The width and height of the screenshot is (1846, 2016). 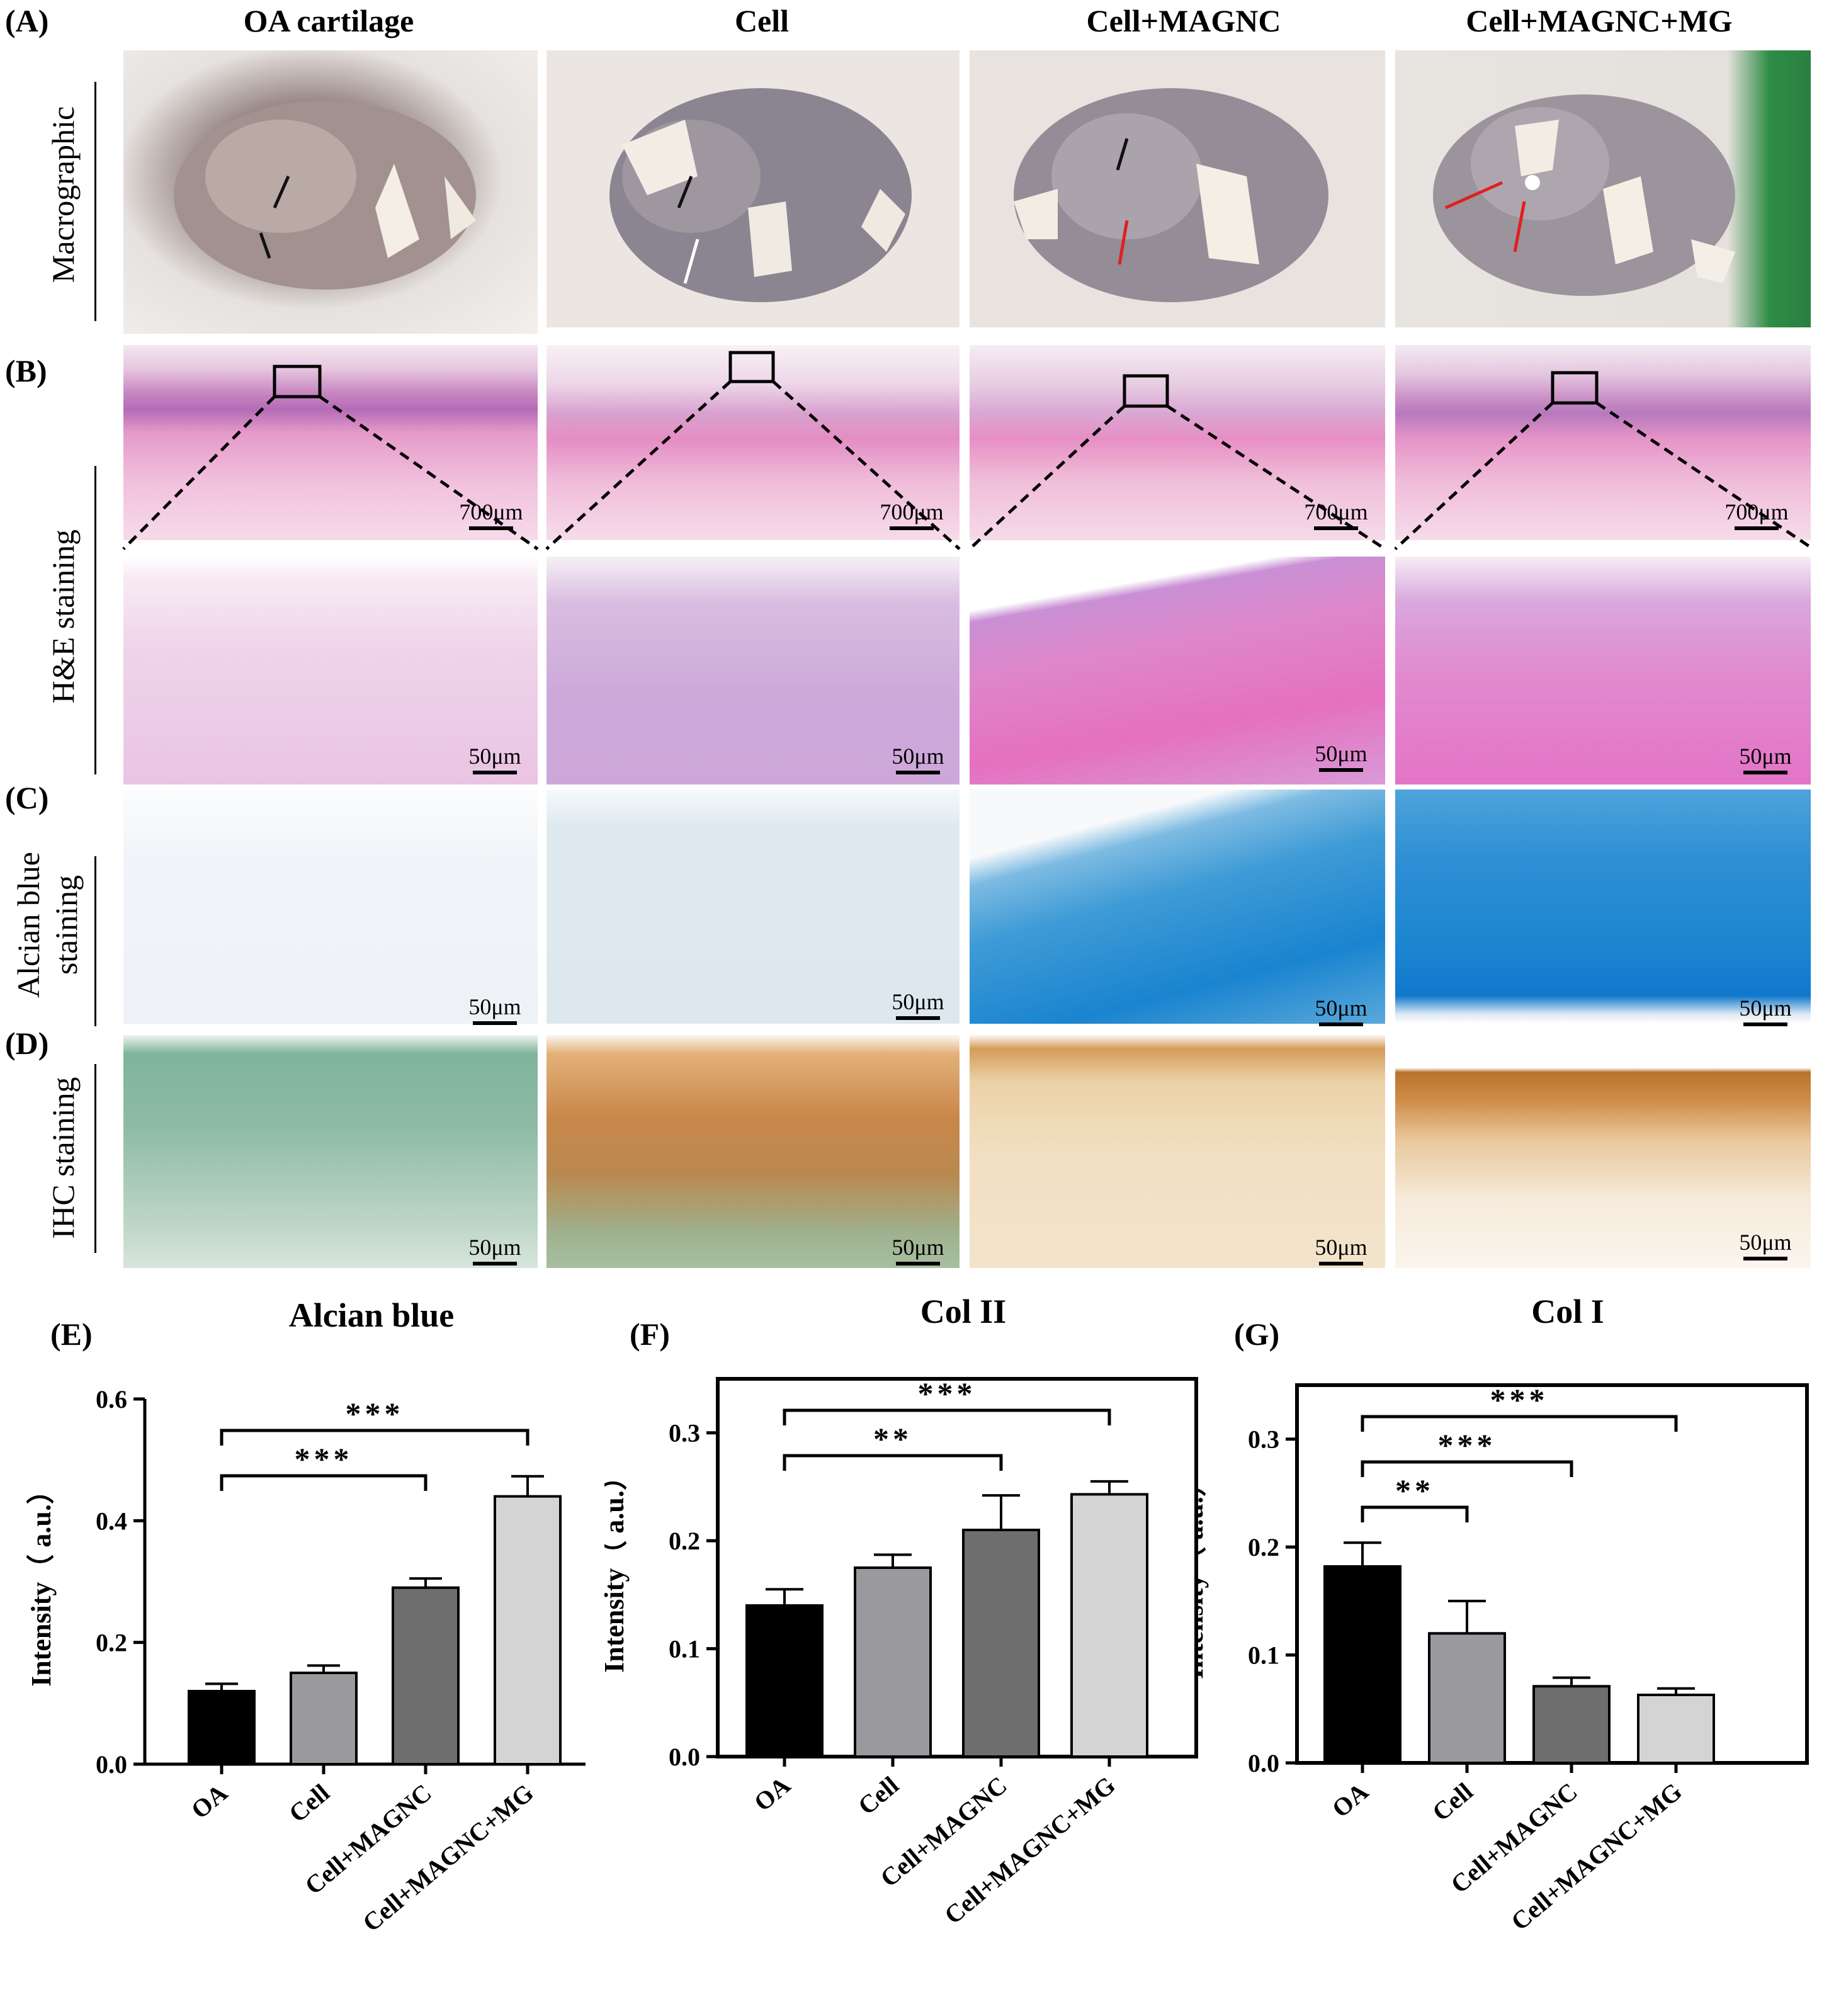 What do you see at coordinates (957, 1567) in the screenshot?
I see `plot-frame` at bounding box center [957, 1567].